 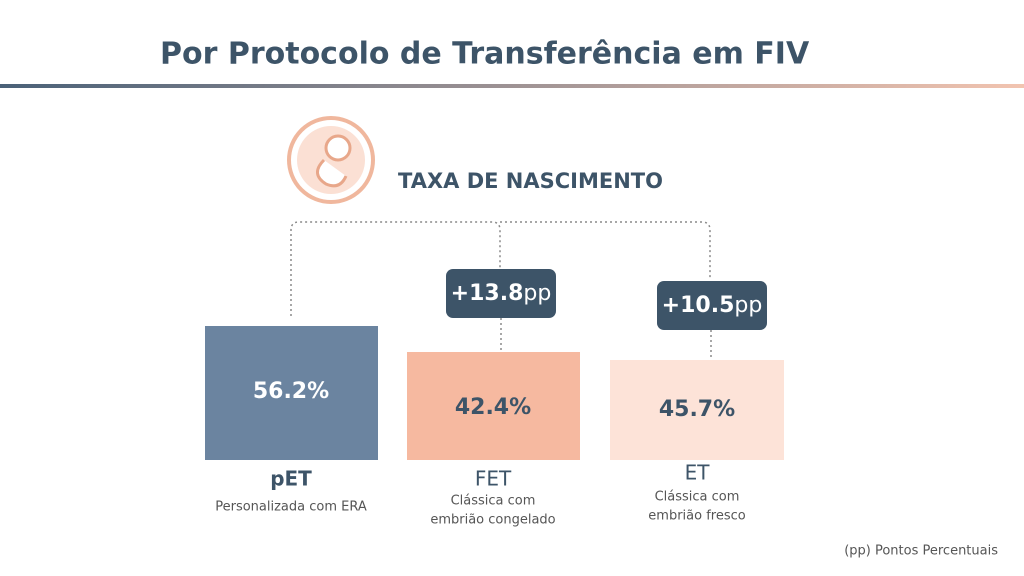 What do you see at coordinates (291, 479) in the screenshot?
I see `pet-name: pET` at bounding box center [291, 479].